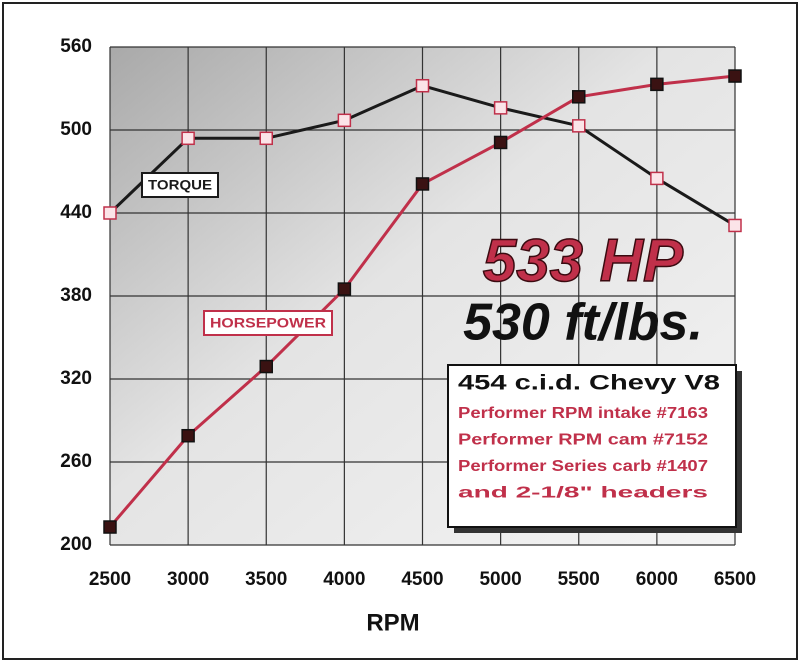 This screenshot has width=800, height=667. I want to click on series-label: HORSEPOWER, so click(268, 323).